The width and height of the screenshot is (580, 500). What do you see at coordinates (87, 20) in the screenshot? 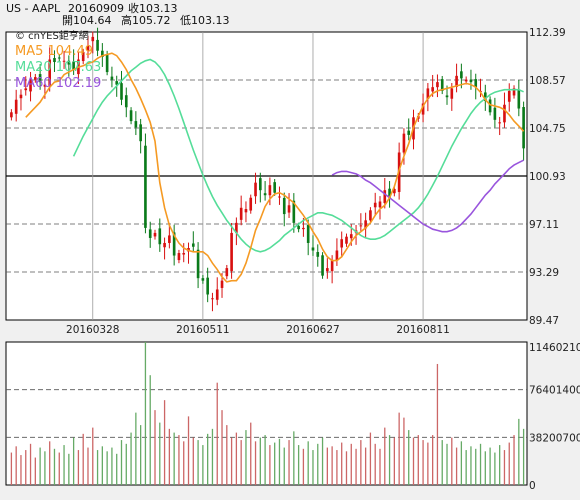
I see `open-label: 開104.64` at bounding box center [87, 20].